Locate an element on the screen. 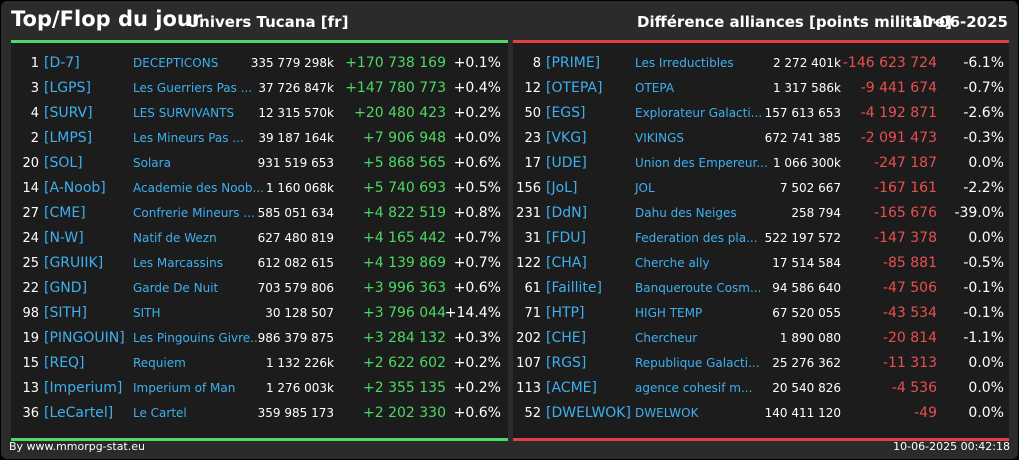  alliance-tag-link: [HTP] is located at coordinates (565, 313).